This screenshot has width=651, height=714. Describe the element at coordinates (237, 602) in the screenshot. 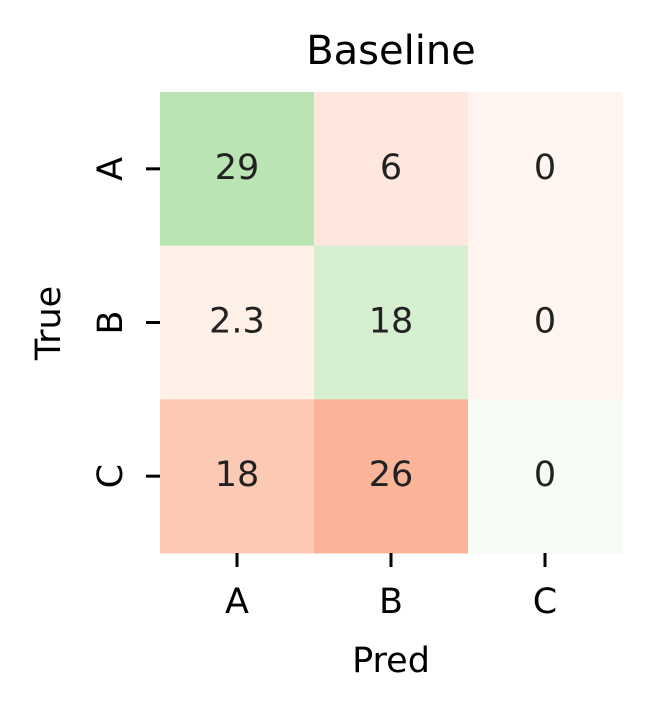

I see `x-tick-label: A` at that location.